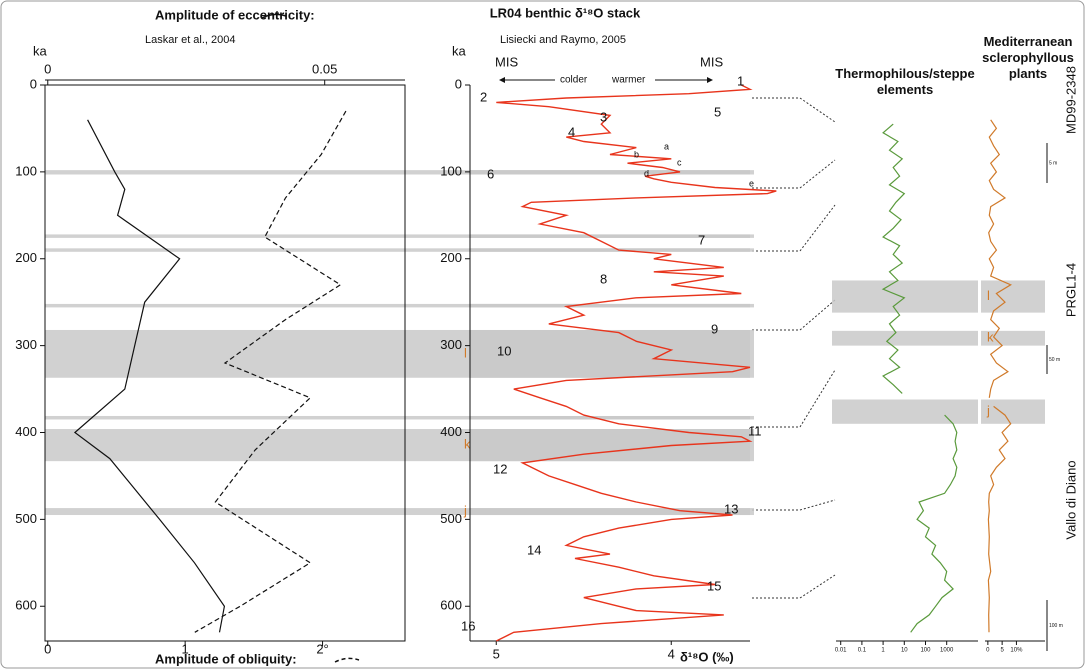  I want to click on mis-label: 13, so click(731, 508).